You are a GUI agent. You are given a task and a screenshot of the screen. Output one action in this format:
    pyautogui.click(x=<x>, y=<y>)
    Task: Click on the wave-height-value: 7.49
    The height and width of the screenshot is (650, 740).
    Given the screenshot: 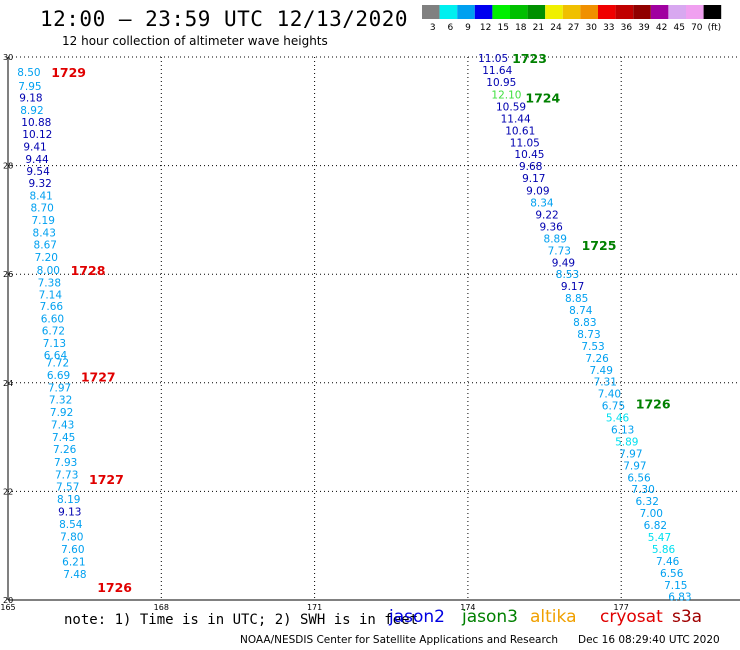 What is the action you would take?
    pyautogui.click(x=601, y=371)
    